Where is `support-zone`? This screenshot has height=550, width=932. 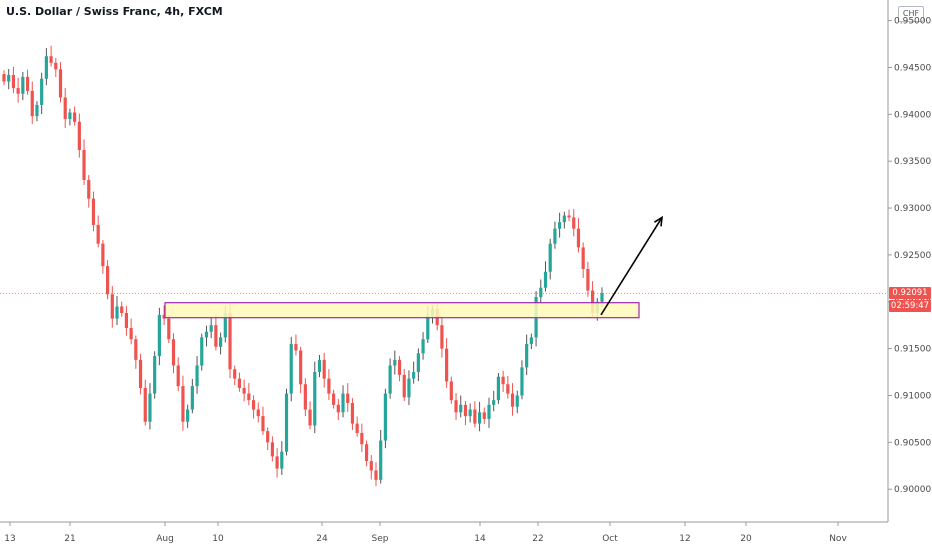
support-zone is located at coordinates (402, 310).